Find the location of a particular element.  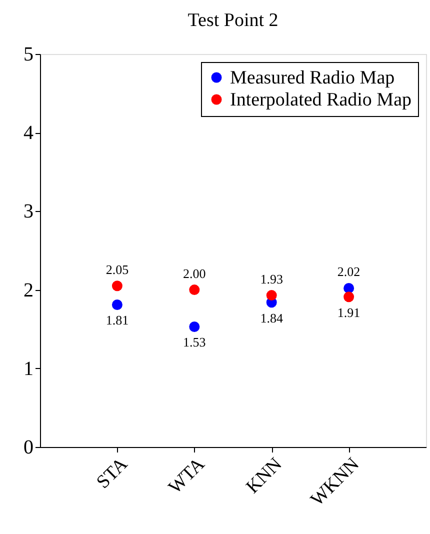

y-tick-label: 3 is located at coordinates (29, 211).